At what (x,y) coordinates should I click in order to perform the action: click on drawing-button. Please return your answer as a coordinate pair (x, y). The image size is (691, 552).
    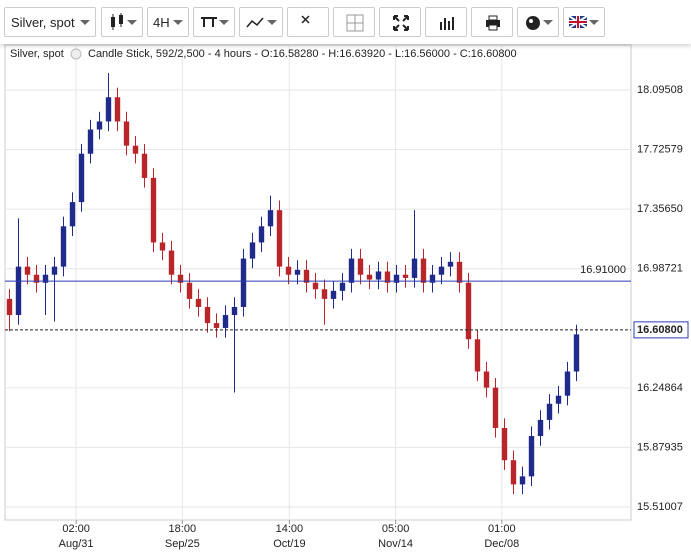
    Looking at the image, I should click on (261, 22).